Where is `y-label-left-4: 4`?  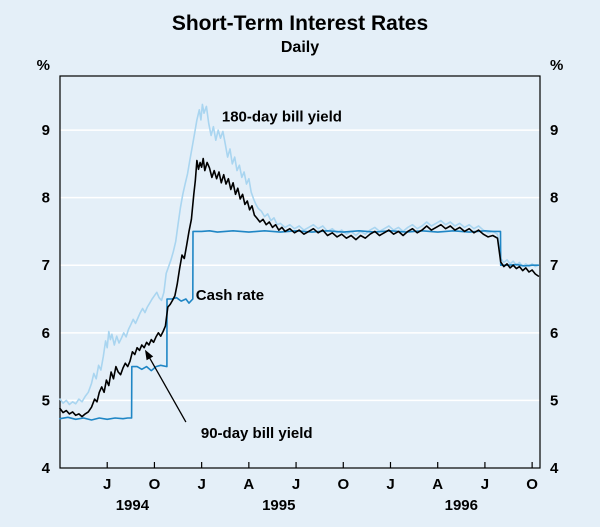
y-label-left-4: 4 is located at coordinates (46, 468).